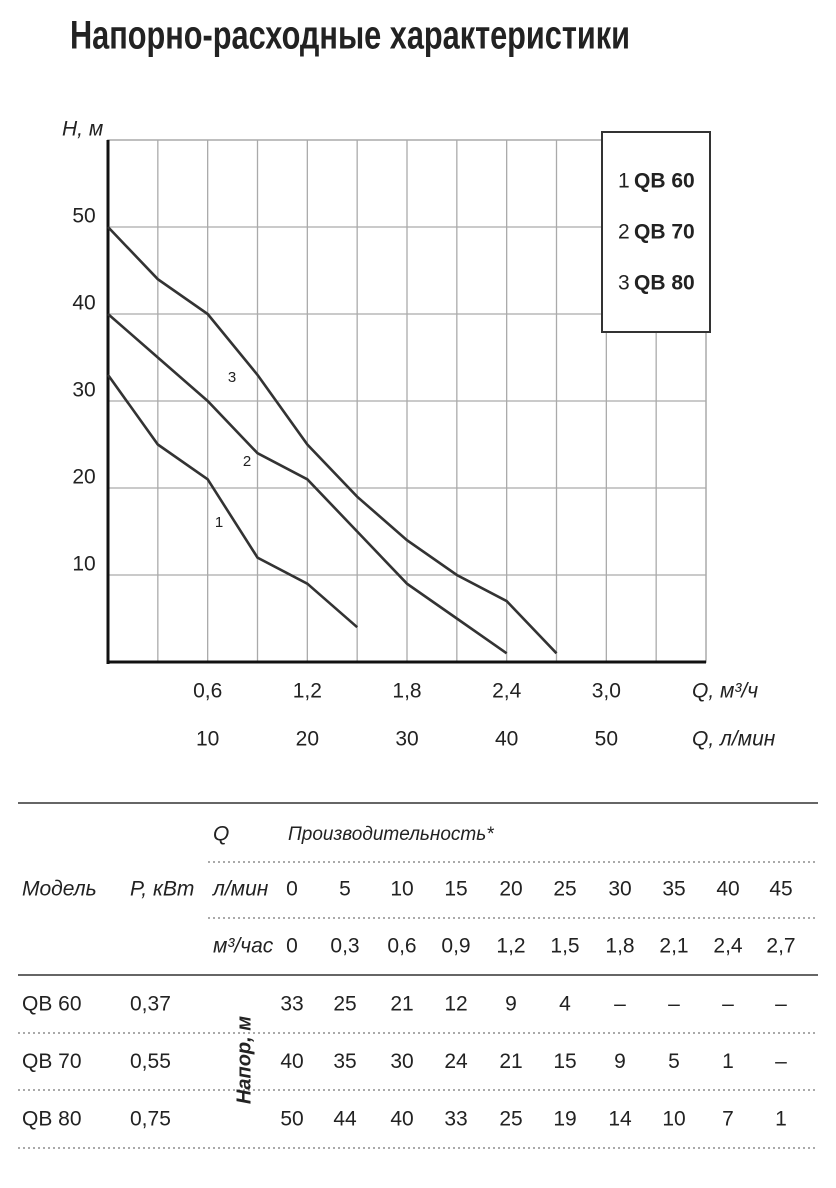 Image resolution: width=836 pixels, height=1188 pixels. Describe the element at coordinates (344, 946) in the screenshot. I see `table-cell: 0,3` at that location.